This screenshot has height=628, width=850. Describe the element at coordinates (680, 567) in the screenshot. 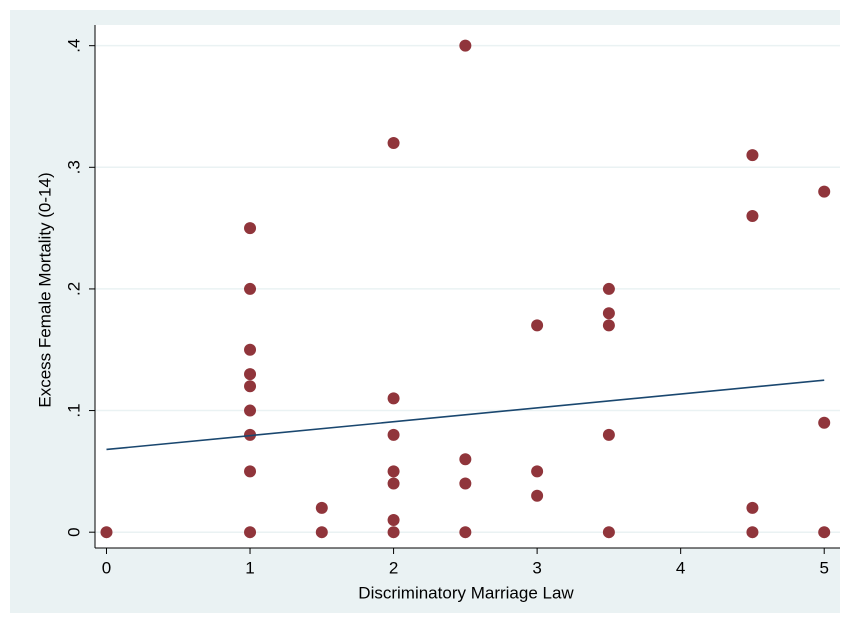

I see `x-tick-label: 4` at that location.